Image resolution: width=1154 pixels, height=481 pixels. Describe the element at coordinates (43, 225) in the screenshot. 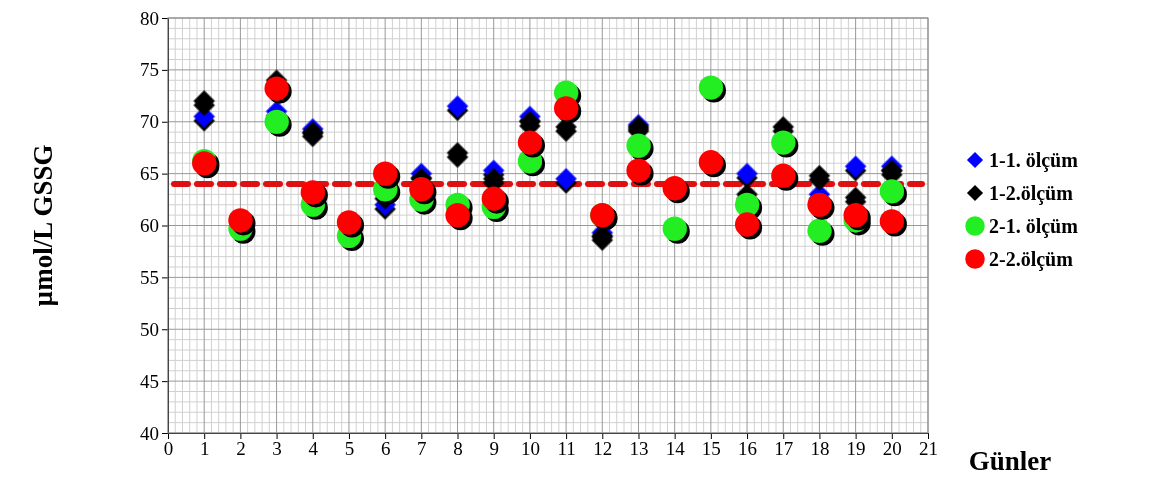

I see `y-axis-title: µmol/L GSSG` at that location.